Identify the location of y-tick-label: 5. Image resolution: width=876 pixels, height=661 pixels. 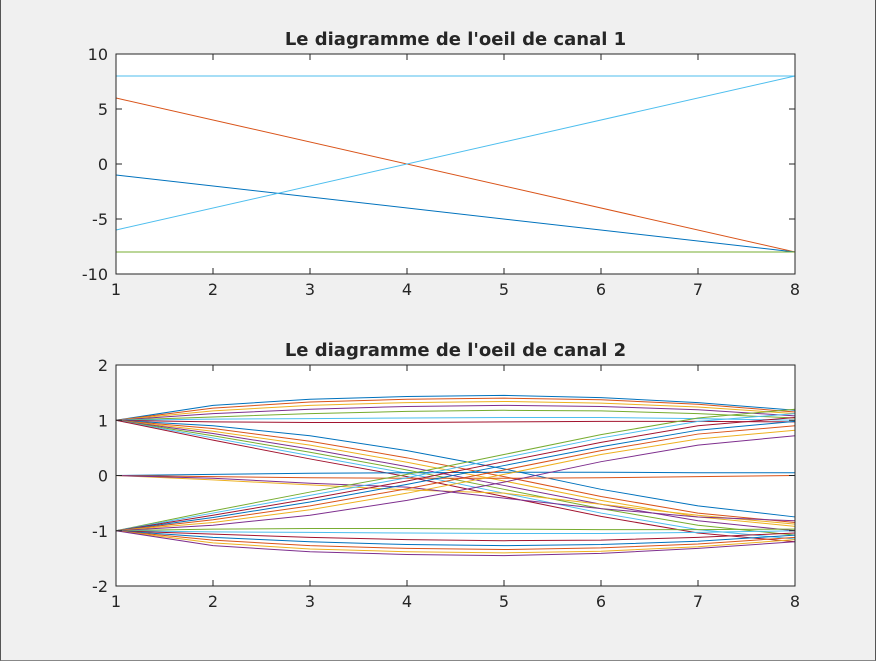
(103, 109).